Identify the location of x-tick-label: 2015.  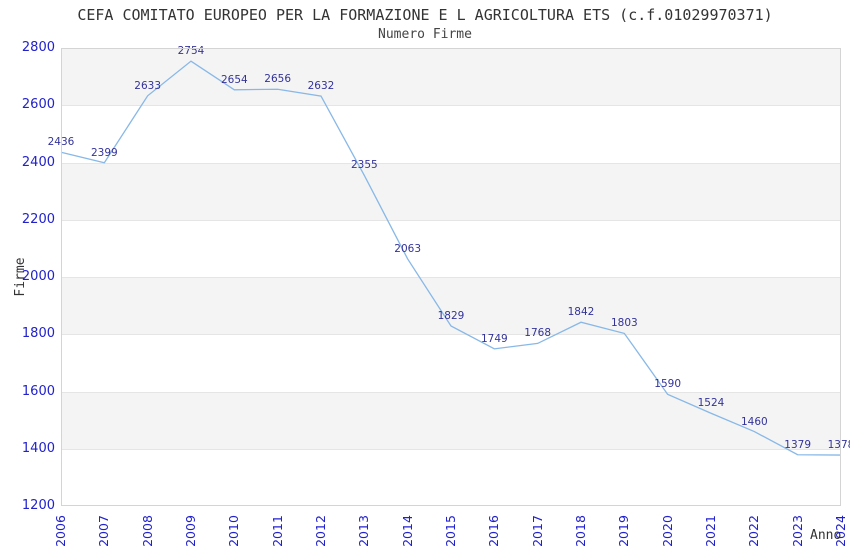
(450, 531).